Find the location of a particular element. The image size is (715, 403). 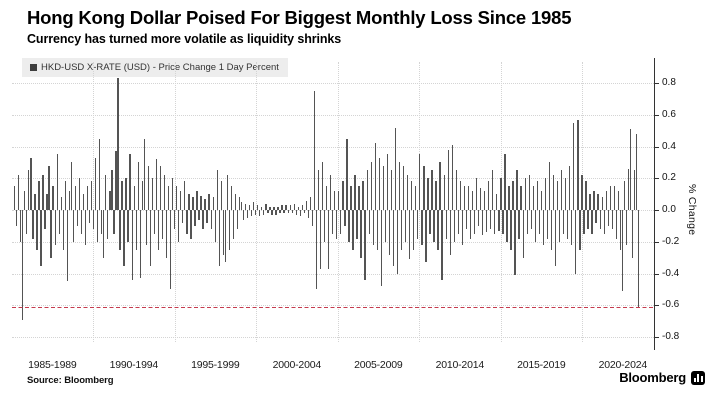

y-axis-tick-label: 0.6 is located at coordinates (669, 114).